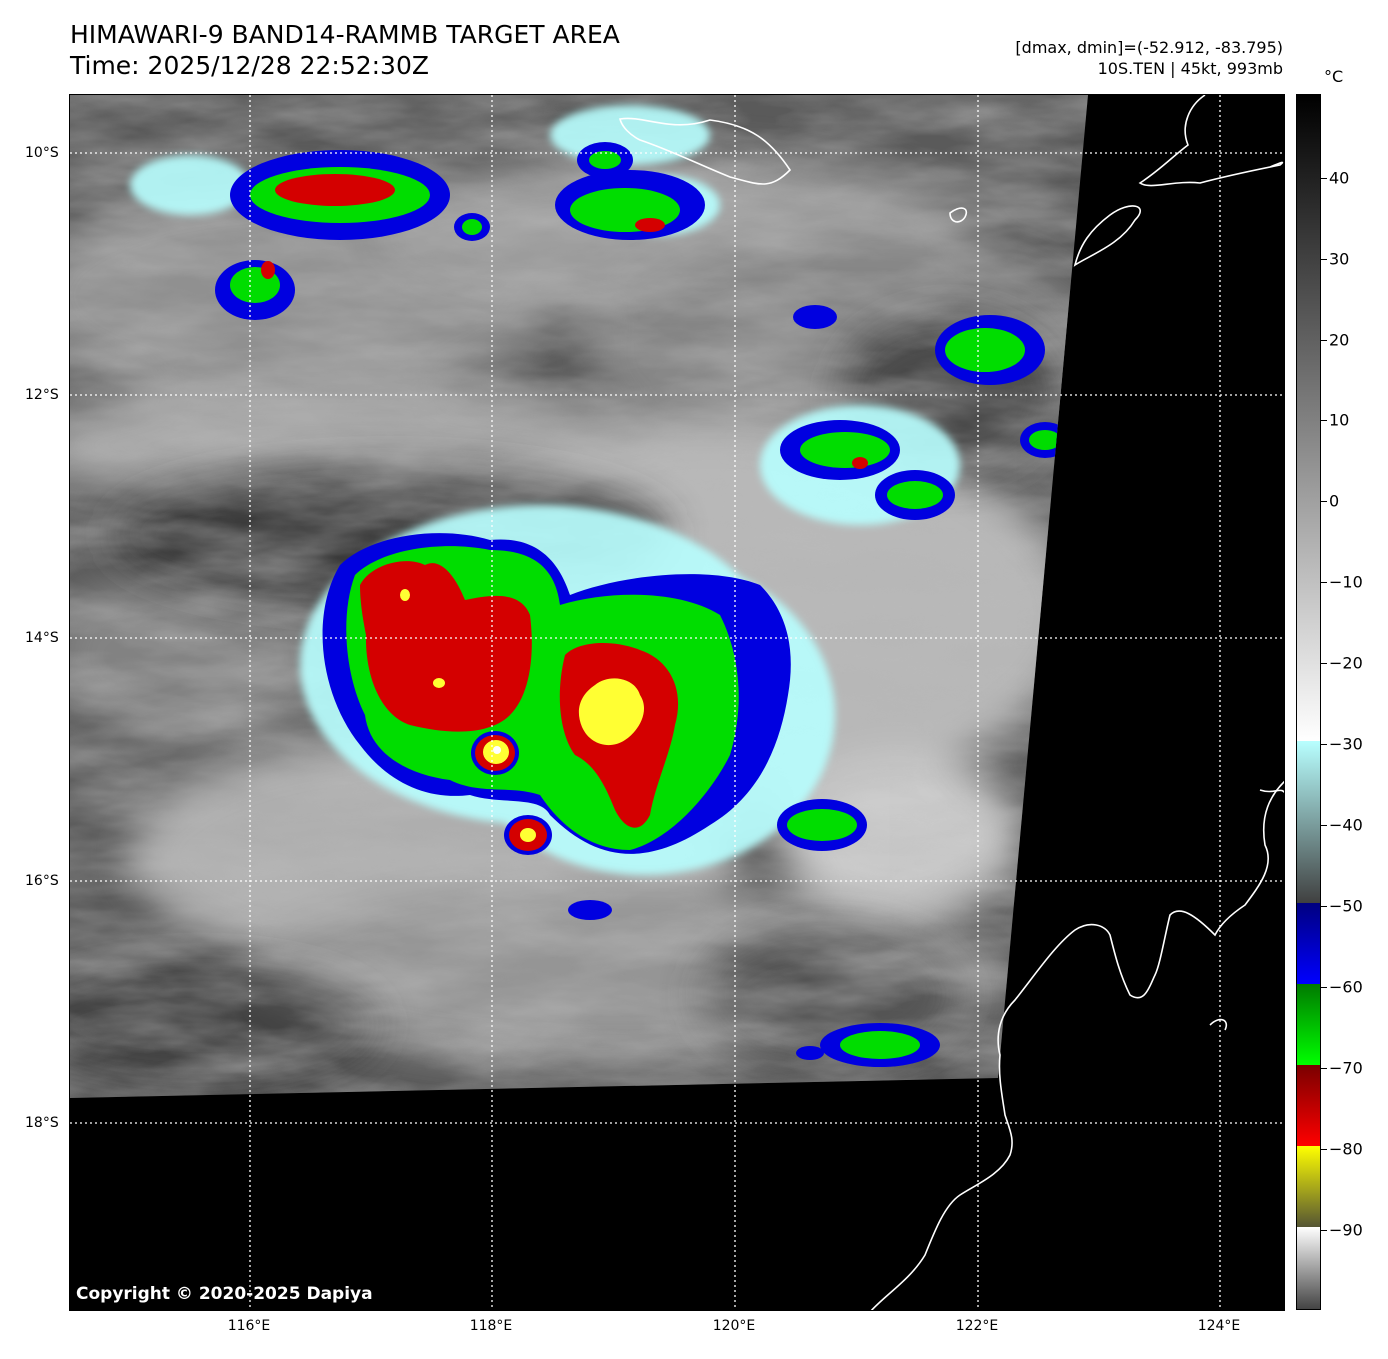 Image resolution: width=1388 pixels, height=1359 pixels. What do you see at coordinates (1346, 825) in the screenshot?
I see `colorbar-label: −40` at bounding box center [1346, 825].